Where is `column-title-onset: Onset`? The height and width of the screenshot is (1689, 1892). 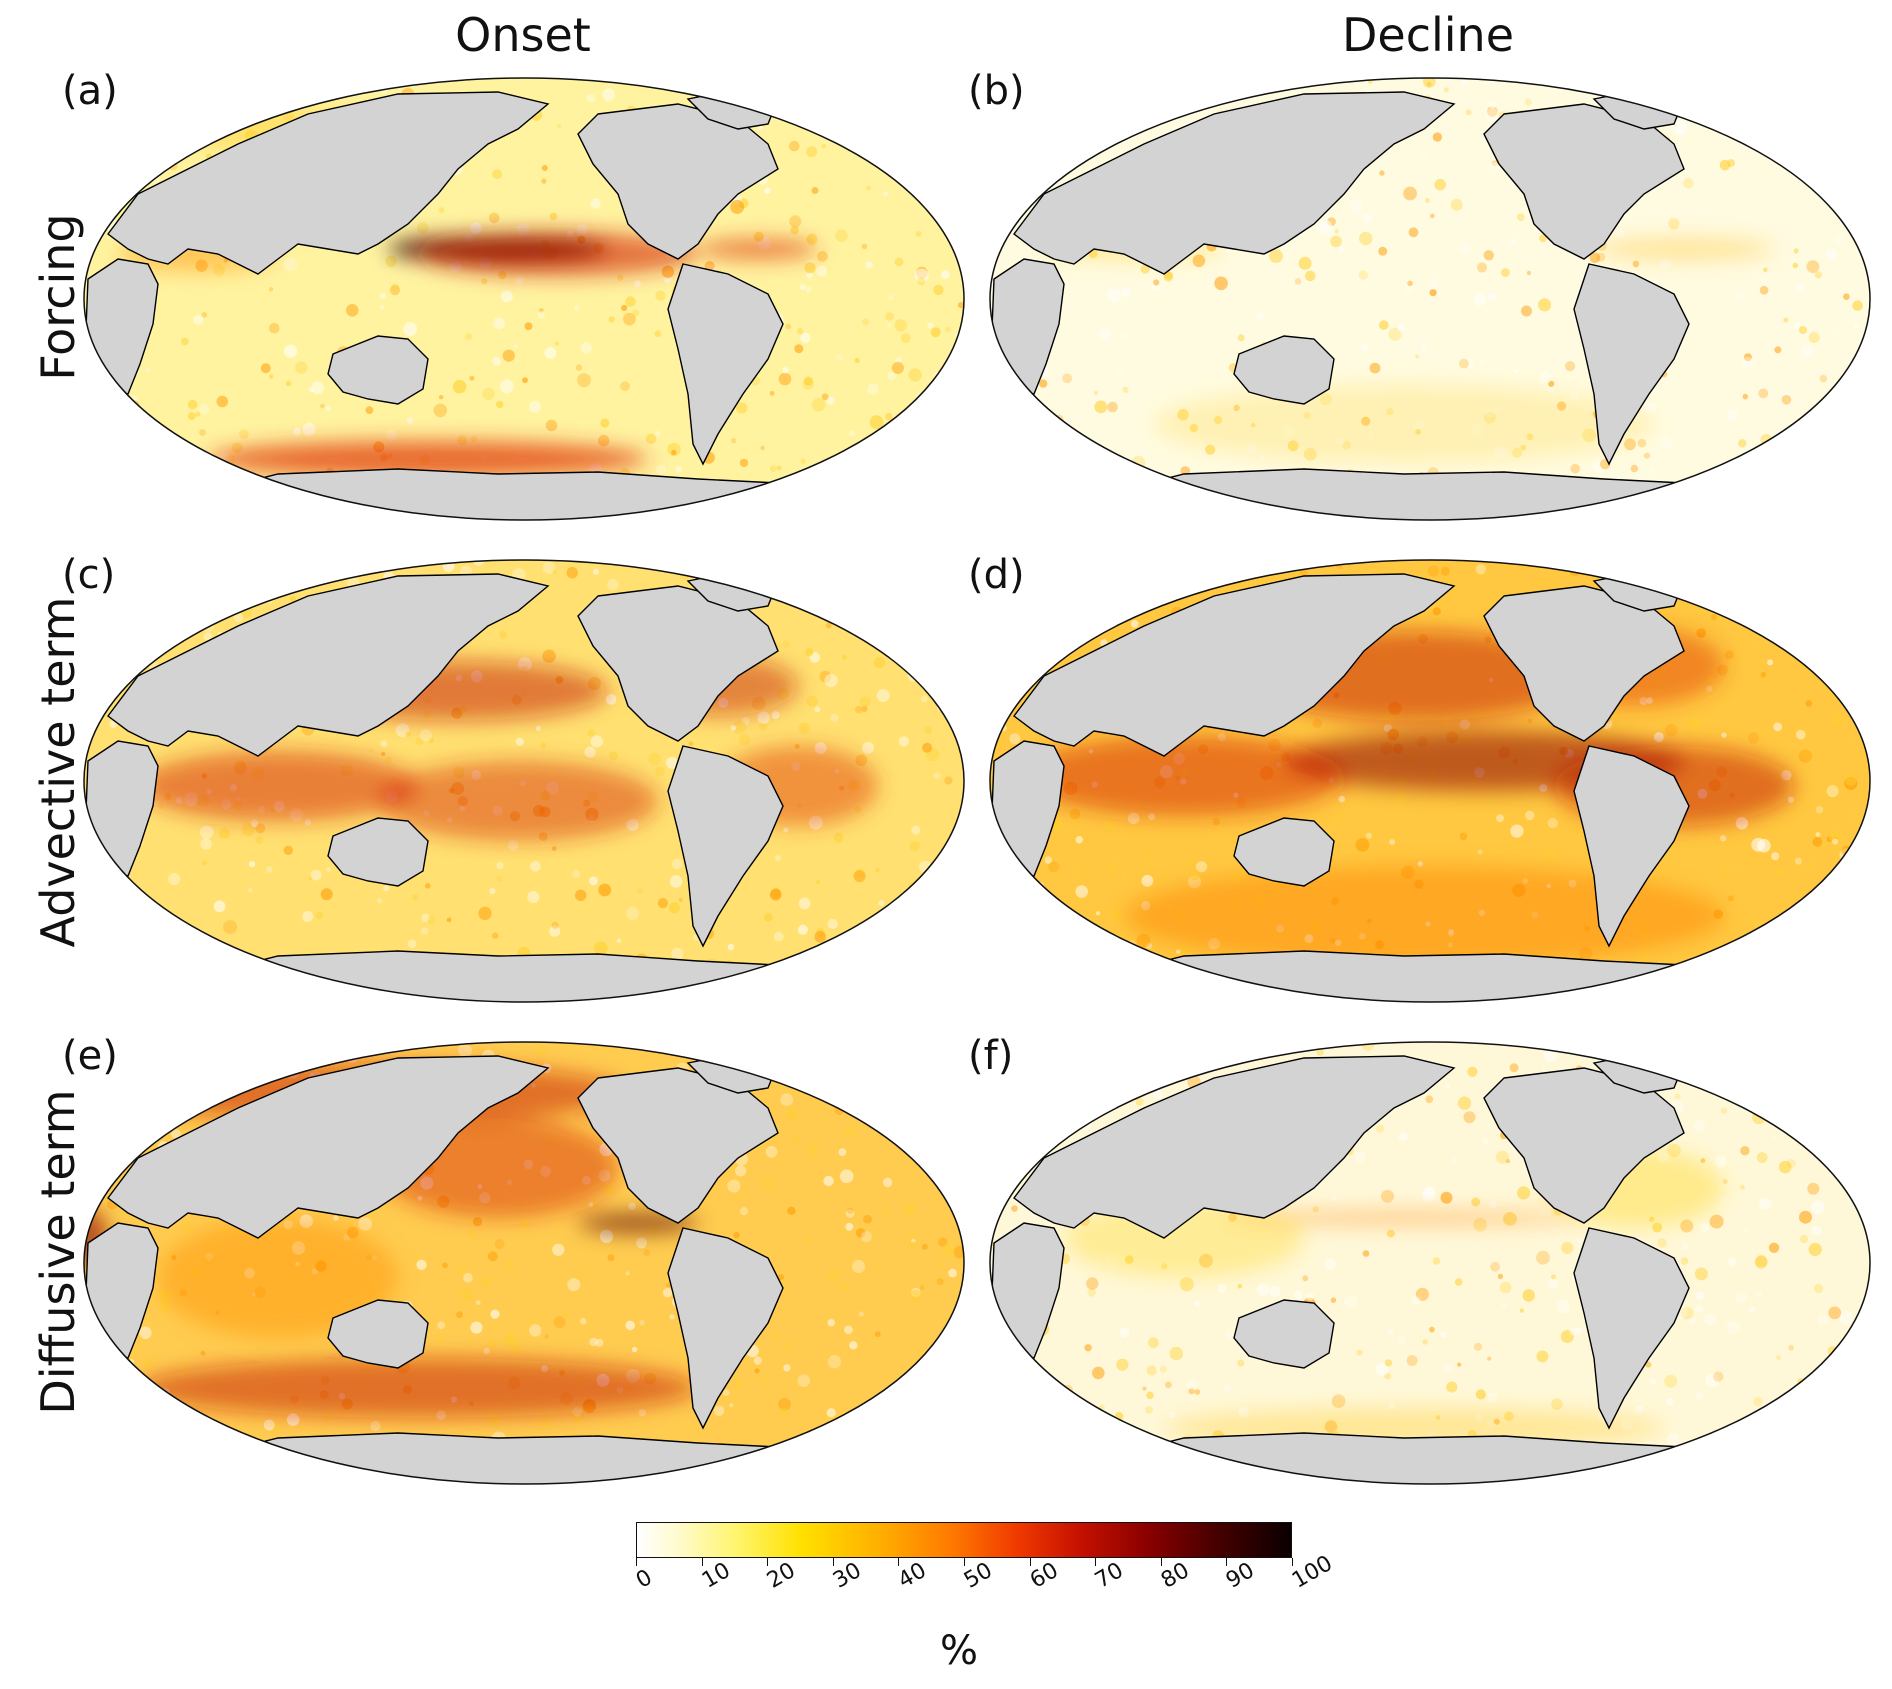
column-title-onset: Onset is located at coordinates (523, 35).